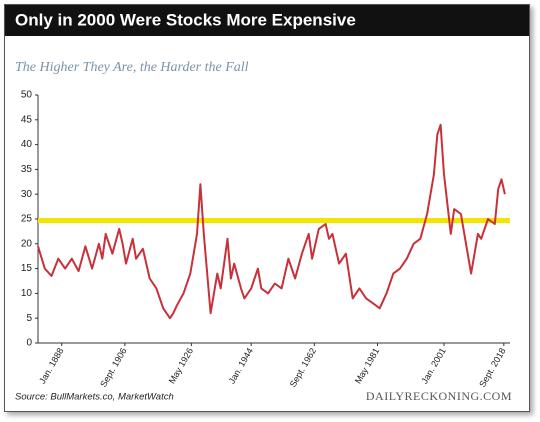  Describe the element at coordinates (113, 367) in the screenshot. I see `x-tick-label: Sept. 1906` at that location.